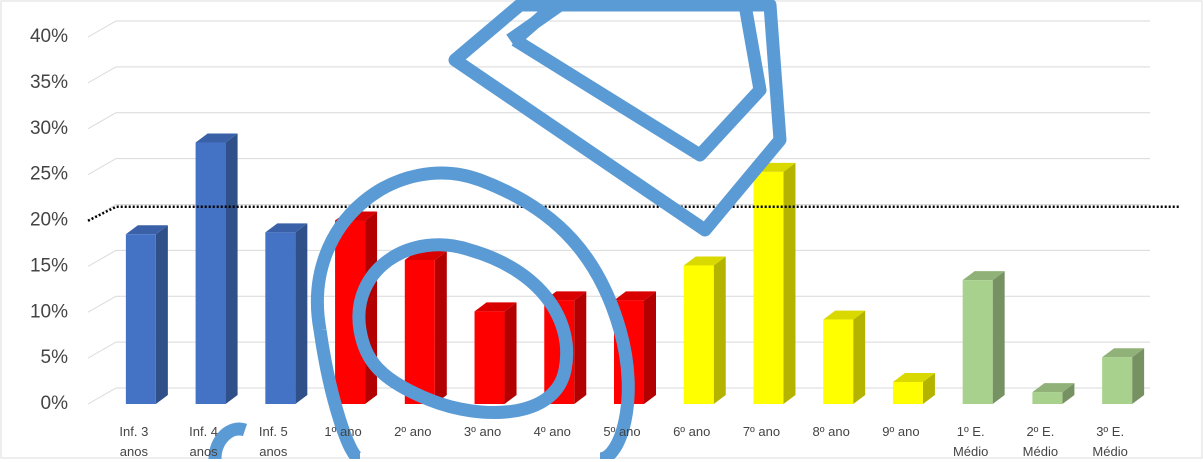 The width and height of the screenshot is (1203, 462). Describe the element at coordinates (1110, 441) in the screenshot. I see `x-tick-label: 3º E. Médio` at that location.